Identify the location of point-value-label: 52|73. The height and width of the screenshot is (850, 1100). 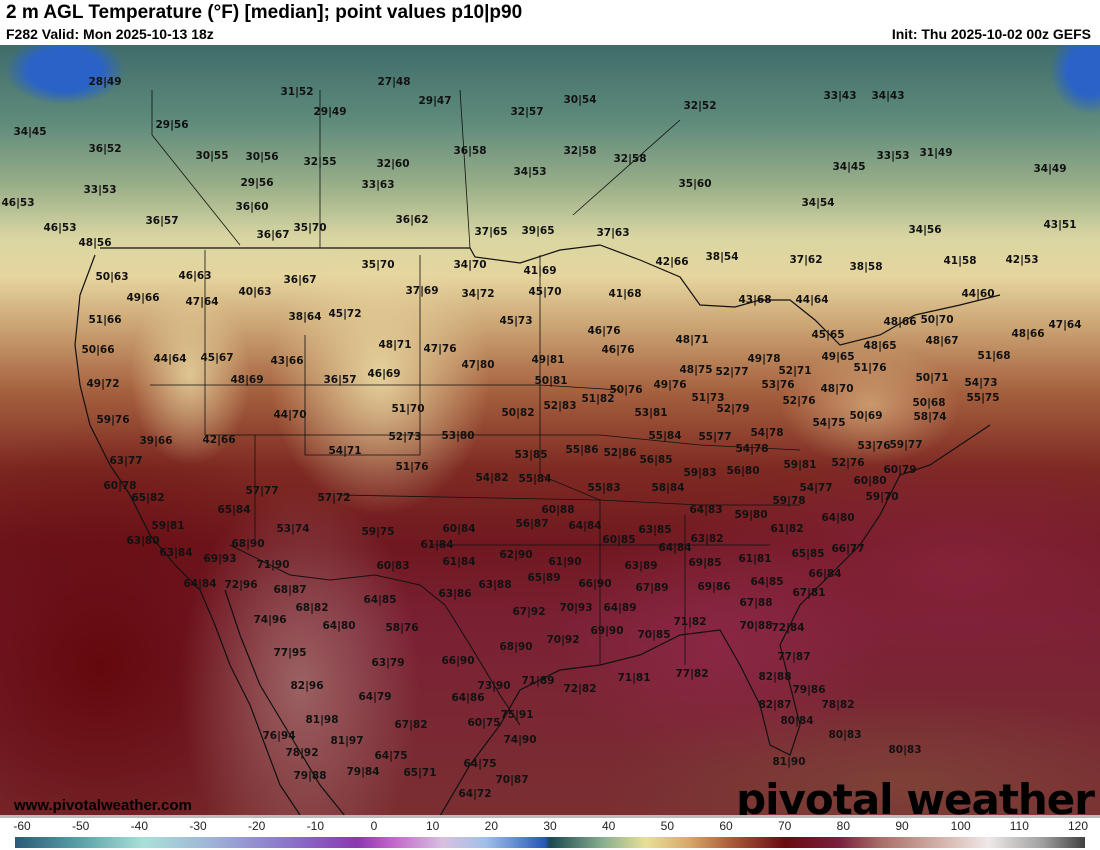
(405, 437).